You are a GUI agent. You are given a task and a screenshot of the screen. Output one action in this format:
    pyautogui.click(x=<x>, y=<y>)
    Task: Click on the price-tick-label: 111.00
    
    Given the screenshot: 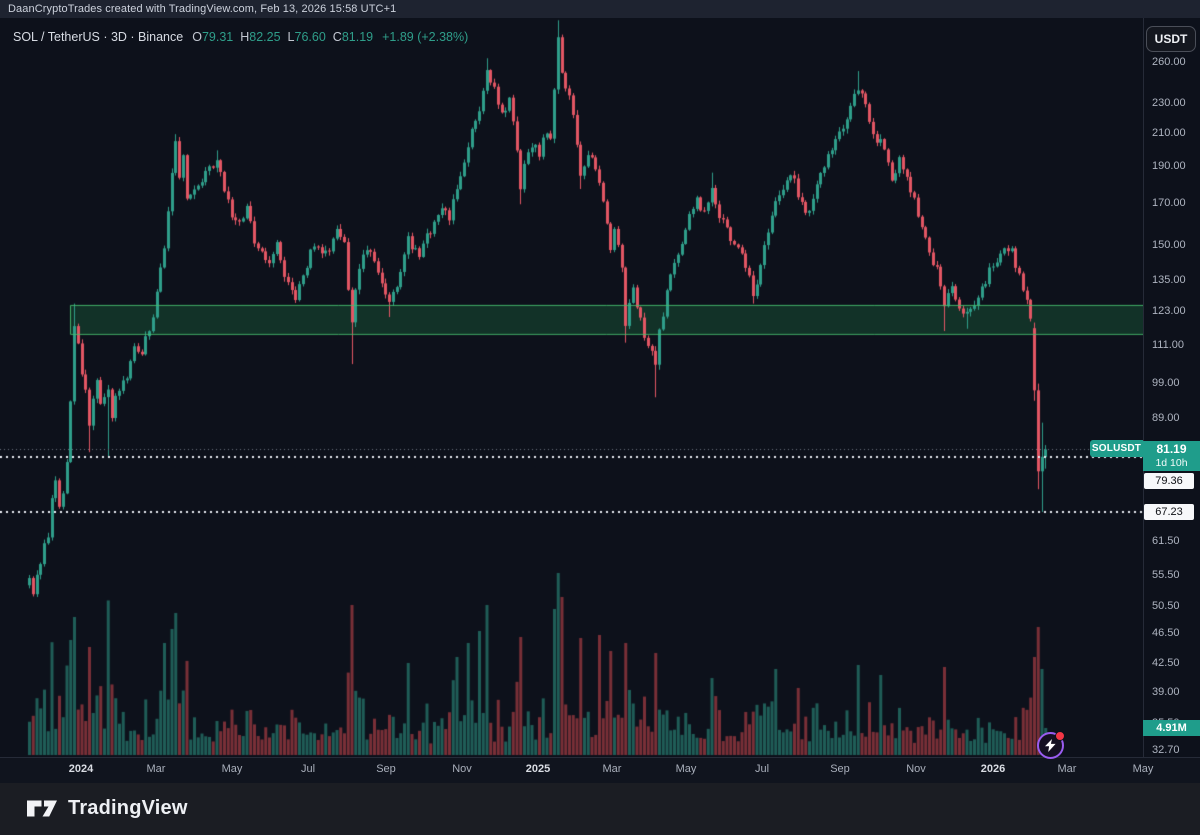 What is the action you would take?
    pyautogui.click(x=1168, y=344)
    